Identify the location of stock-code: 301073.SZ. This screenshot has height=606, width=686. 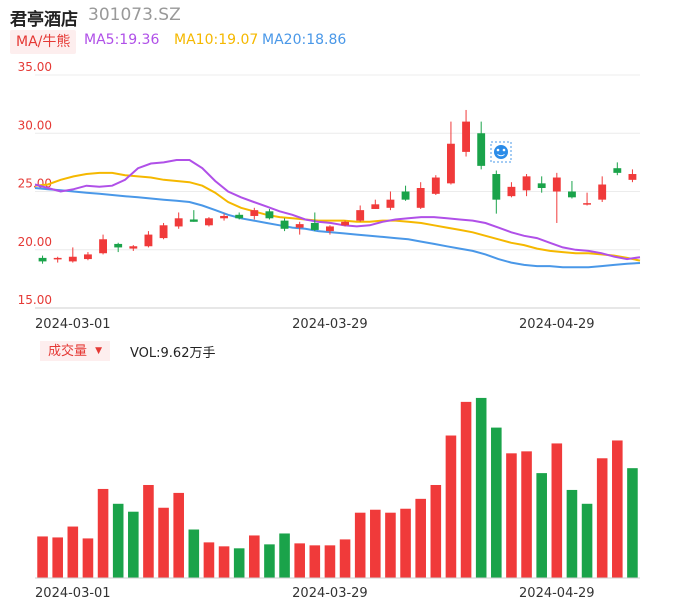
(134, 15).